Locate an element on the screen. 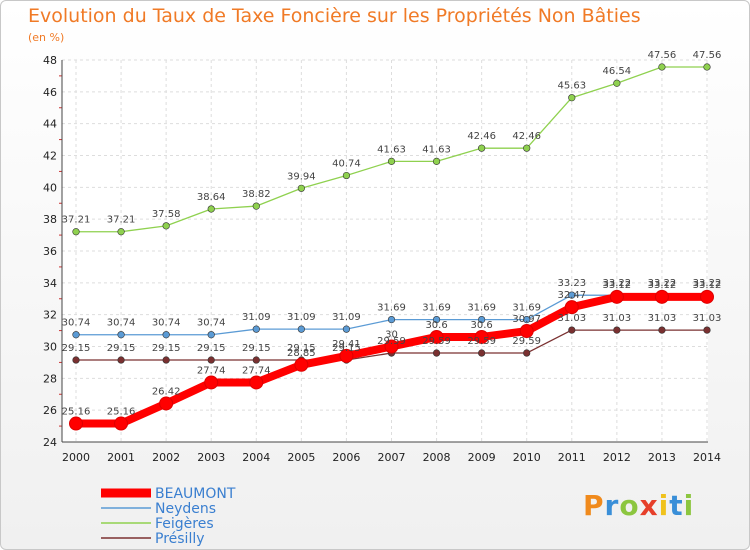 This screenshot has width=750, height=550. x-tick-label: 2007 is located at coordinates (392, 457).